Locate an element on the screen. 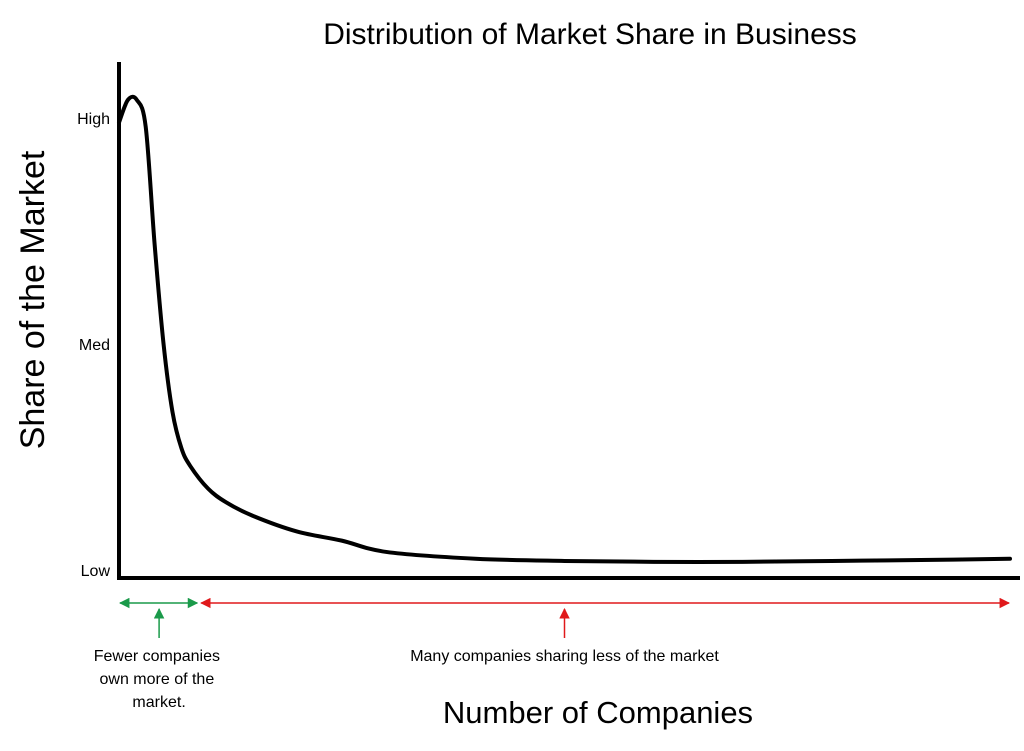 Image resolution: width=1024 pixels, height=751 pixels. y-tick-label-low: Low is located at coordinates (96, 571).